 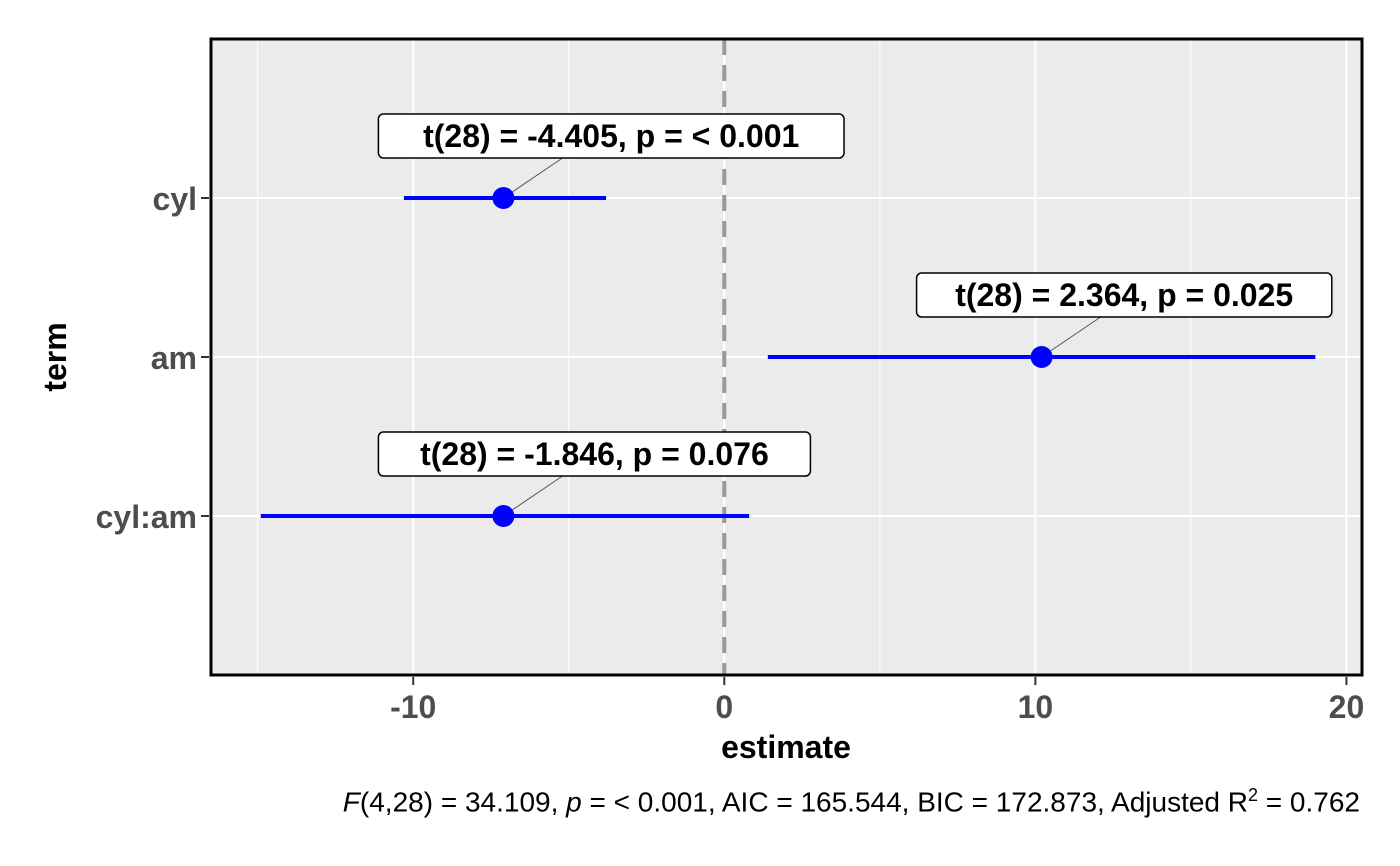 What do you see at coordinates (877, 701) in the screenshot?
I see `x-axis: -10 0 10 20` at bounding box center [877, 701].